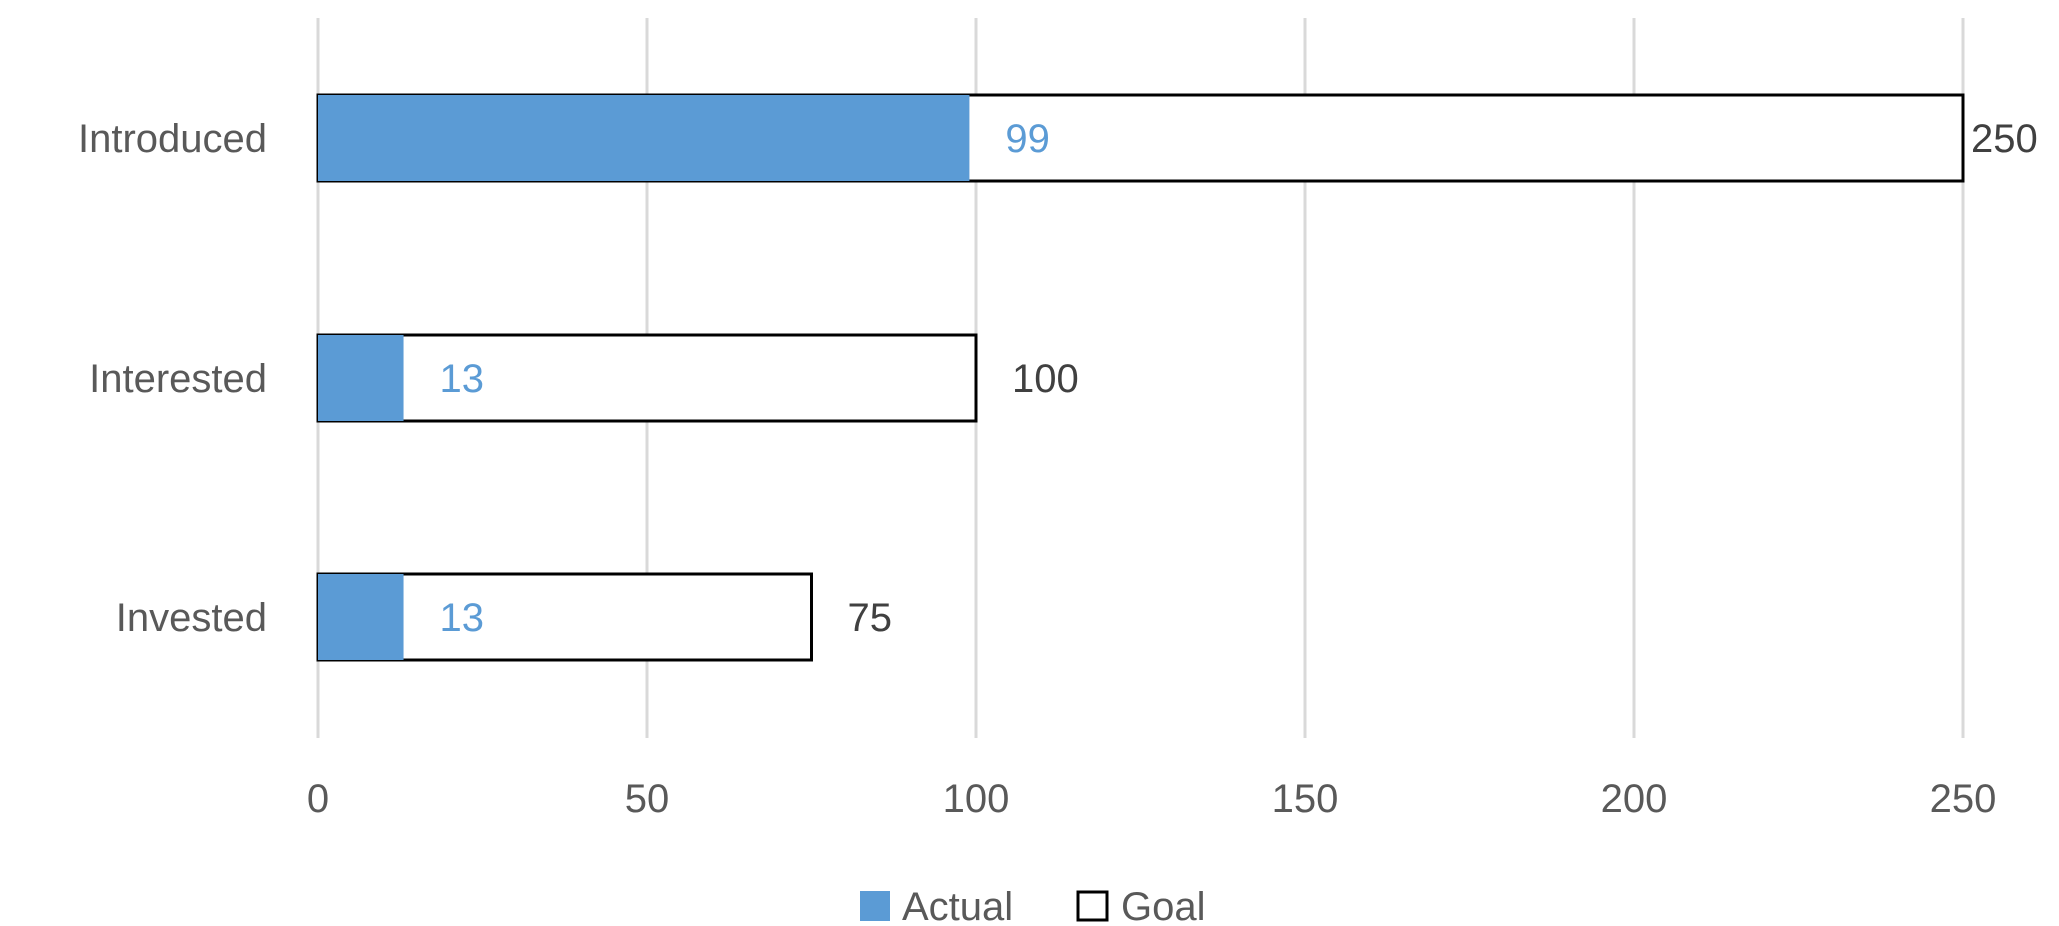  I want to click on legend-label-actual: Actual, so click(957, 905).